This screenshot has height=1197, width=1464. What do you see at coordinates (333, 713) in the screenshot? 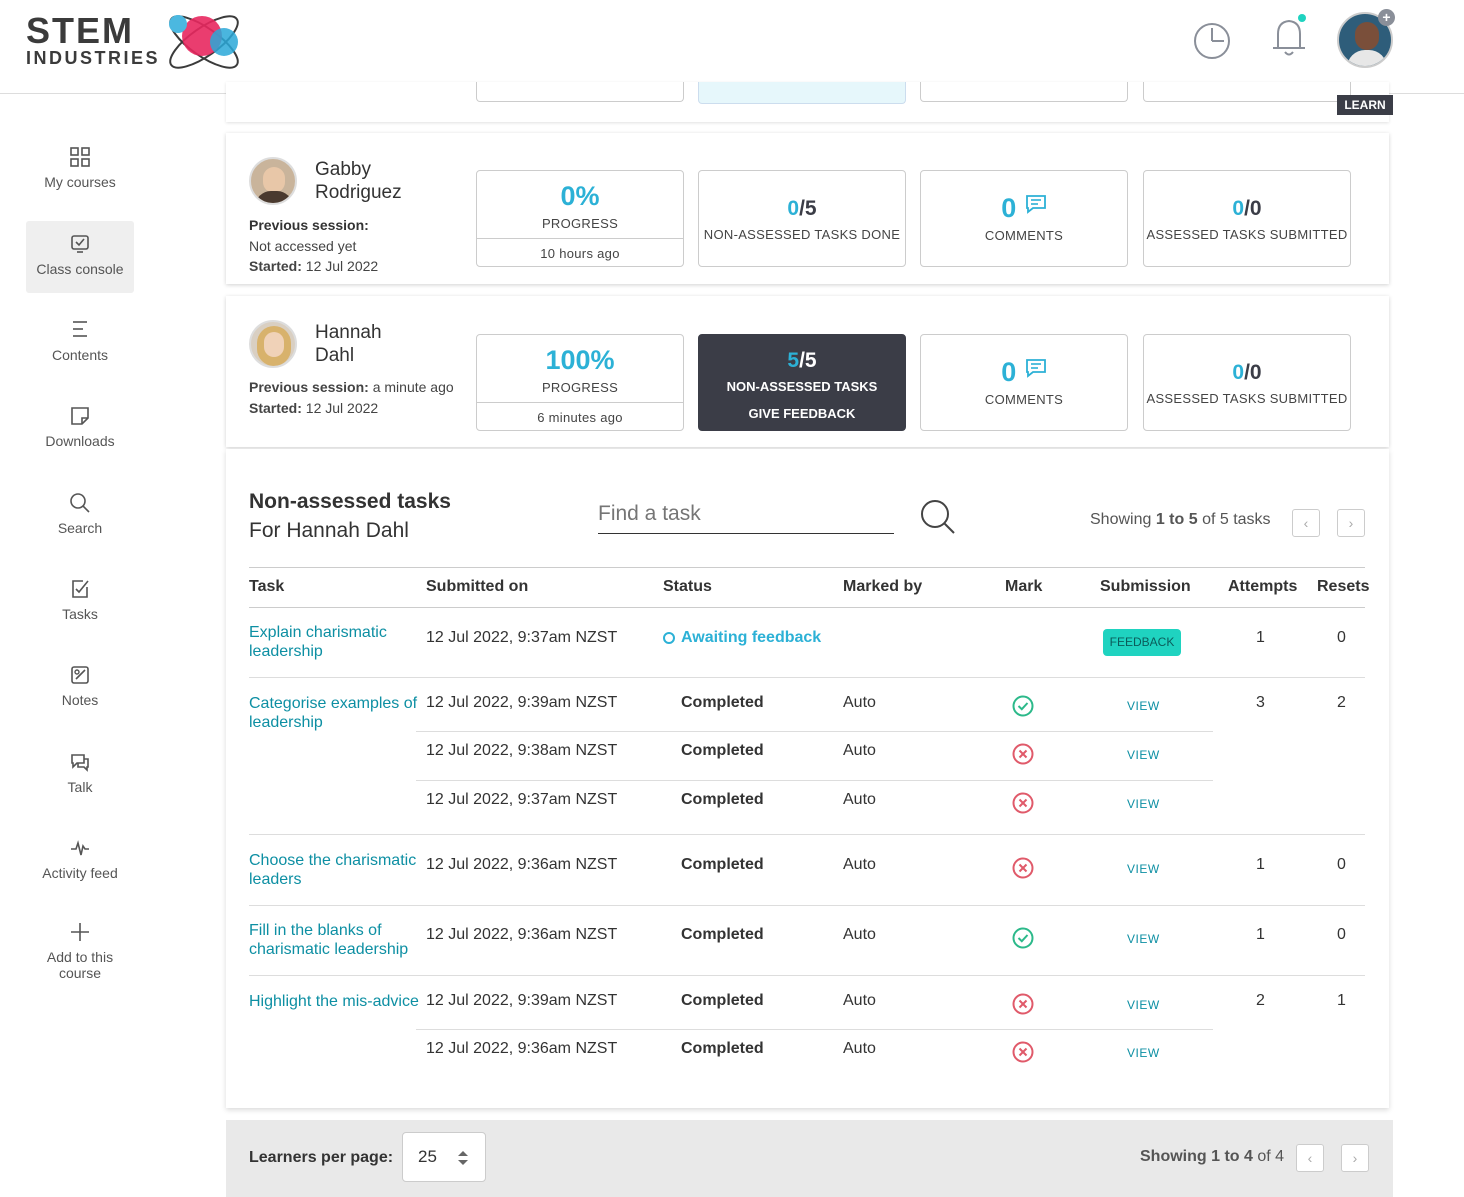
I see `task-link: Categorise examples of leadership` at bounding box center [333, 713].